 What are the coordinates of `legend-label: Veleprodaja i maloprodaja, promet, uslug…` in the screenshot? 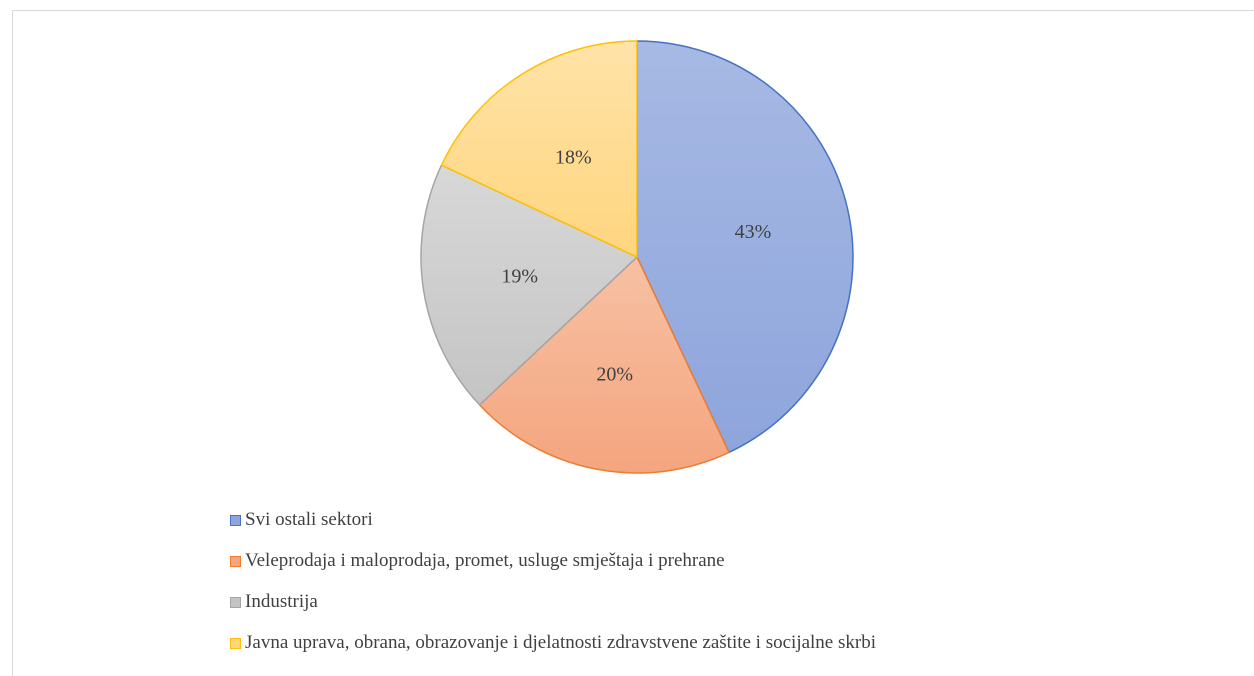 It's located at (485, 560).